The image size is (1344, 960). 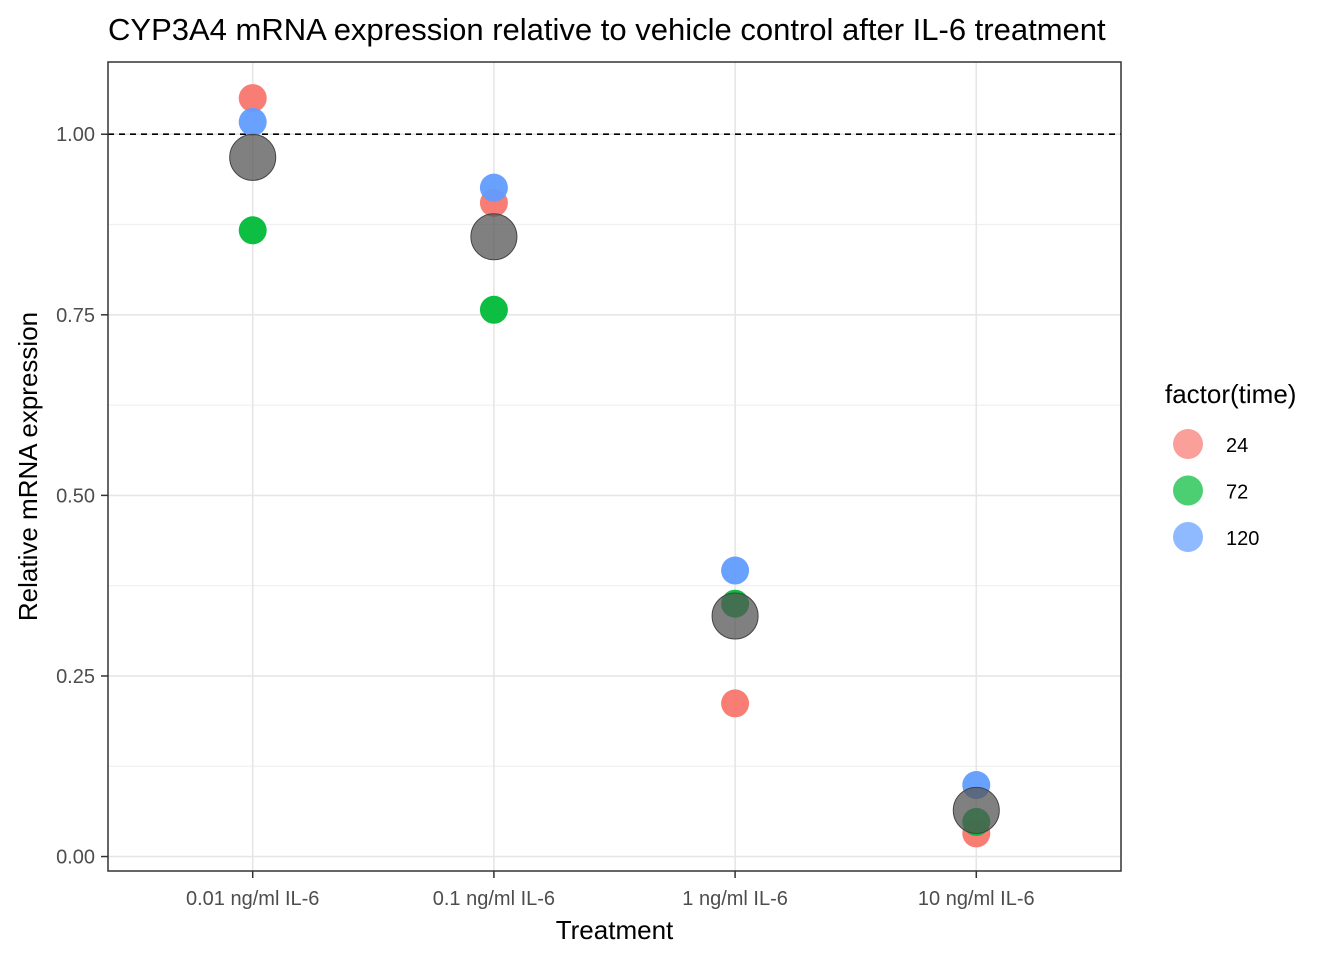 I want to click on y-tick-label: 0.25, so click(x=75, y=677).